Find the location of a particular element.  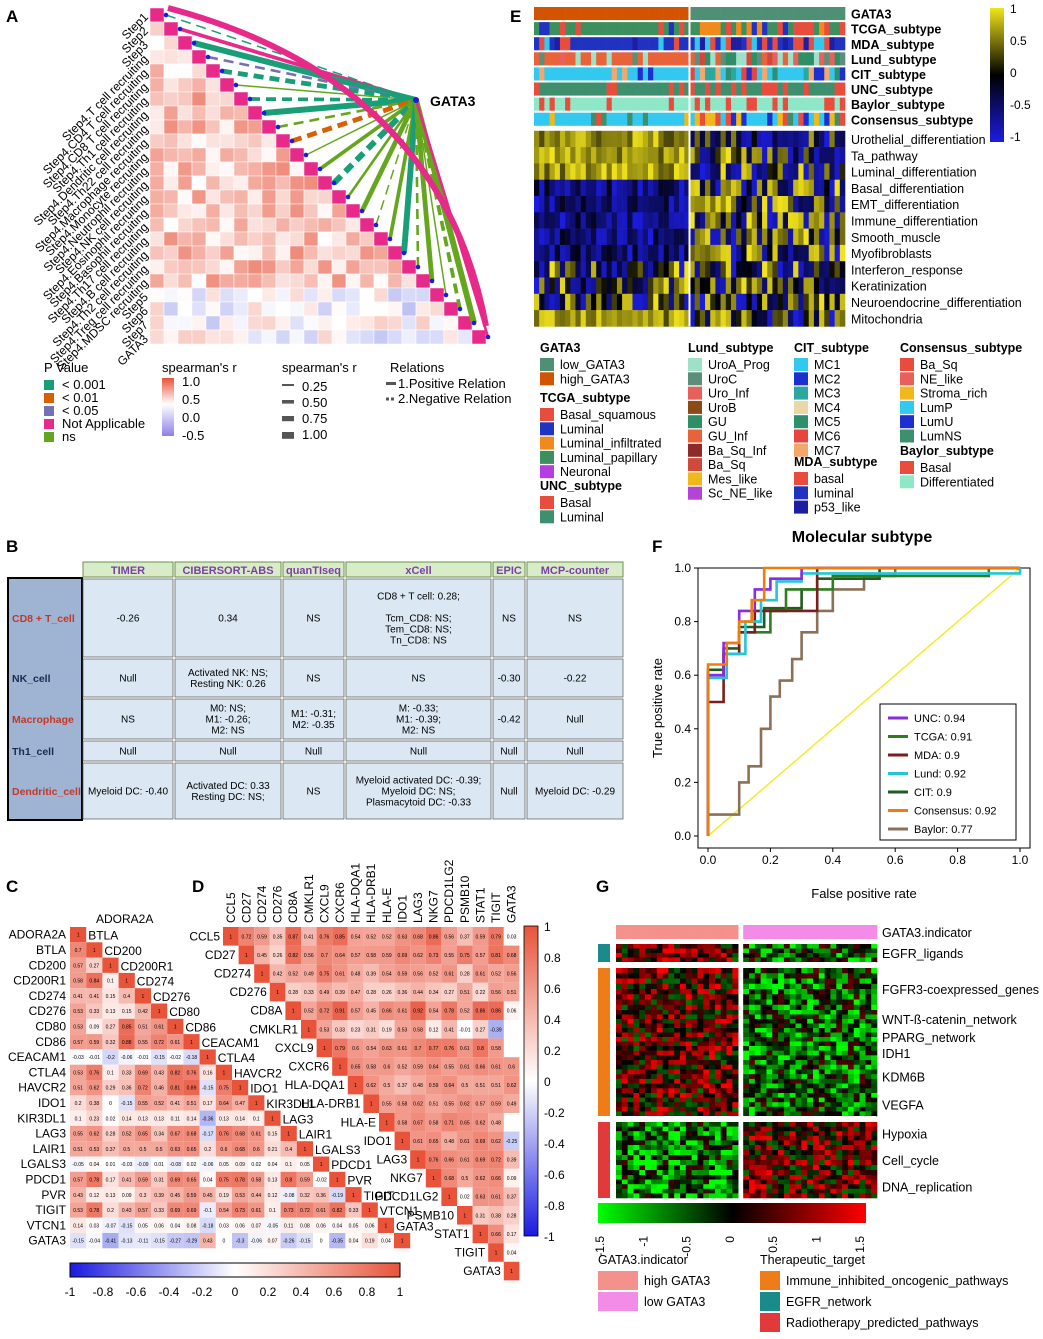

d-diag-value: 1 is located at coordinates (418, 1161).